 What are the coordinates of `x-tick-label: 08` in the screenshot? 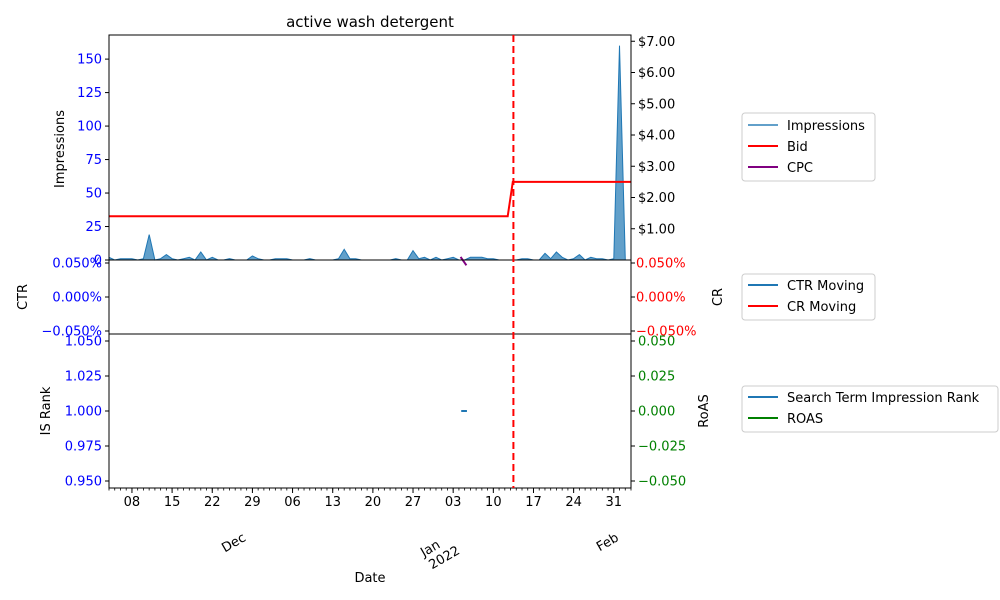 It's located at (132, 502).